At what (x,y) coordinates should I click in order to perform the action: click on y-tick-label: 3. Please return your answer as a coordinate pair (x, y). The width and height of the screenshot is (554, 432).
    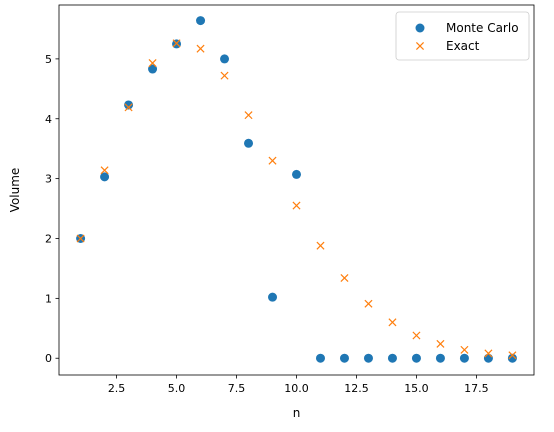
    Looking at the image, I should click on (48, 179).